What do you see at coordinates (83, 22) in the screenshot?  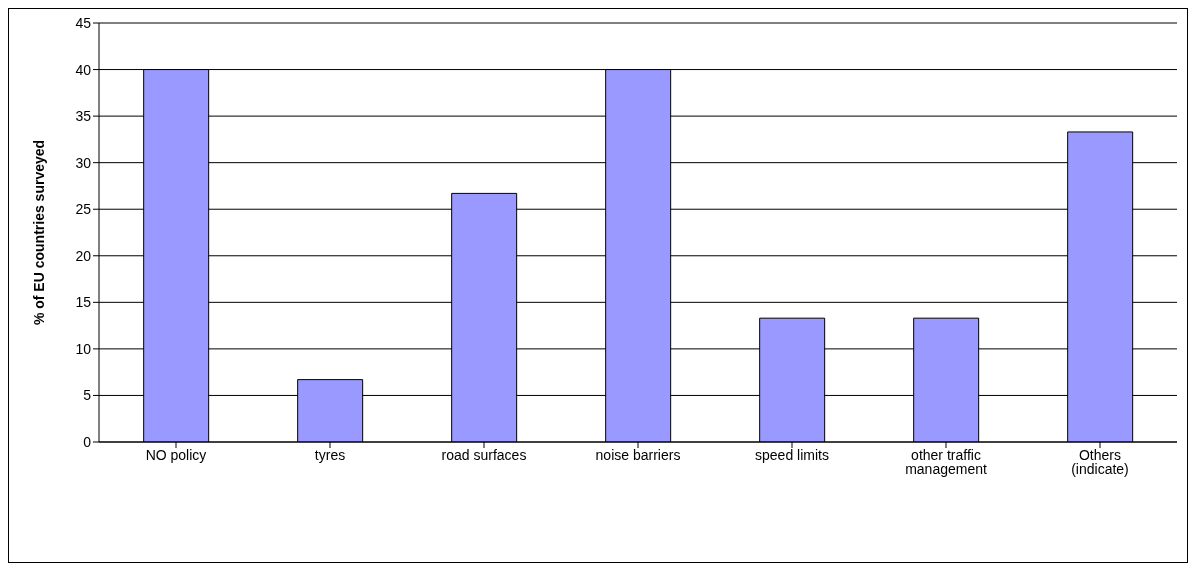 I see `y-tick-label: 45` at bounding box center [83, 22].